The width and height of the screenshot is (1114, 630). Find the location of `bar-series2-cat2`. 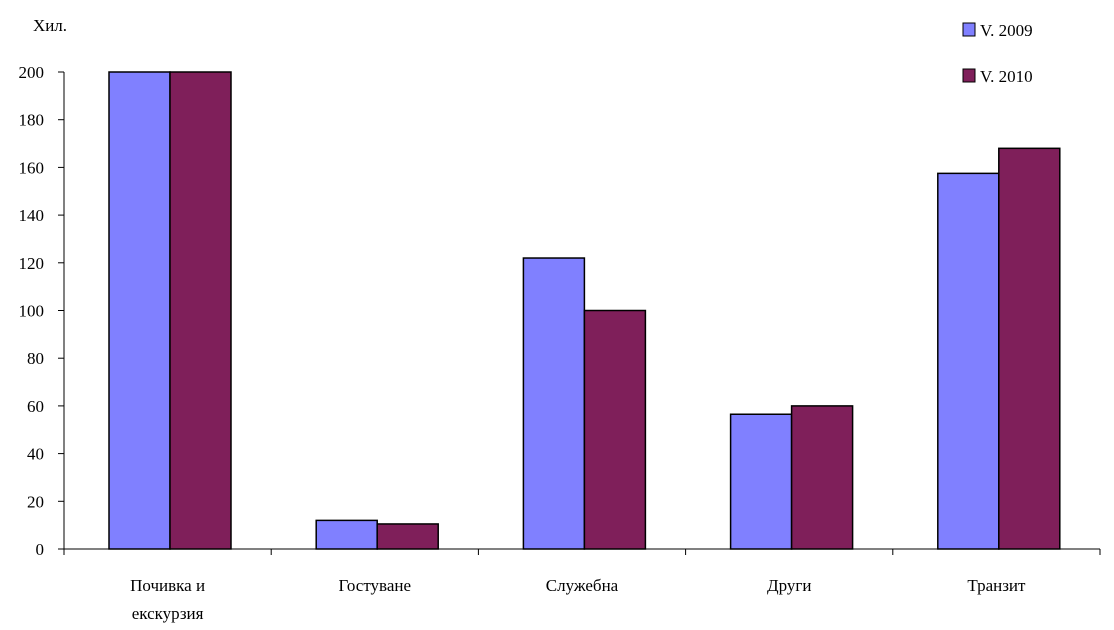

bar-series2-cat2 is located at coordinates (407, 536).